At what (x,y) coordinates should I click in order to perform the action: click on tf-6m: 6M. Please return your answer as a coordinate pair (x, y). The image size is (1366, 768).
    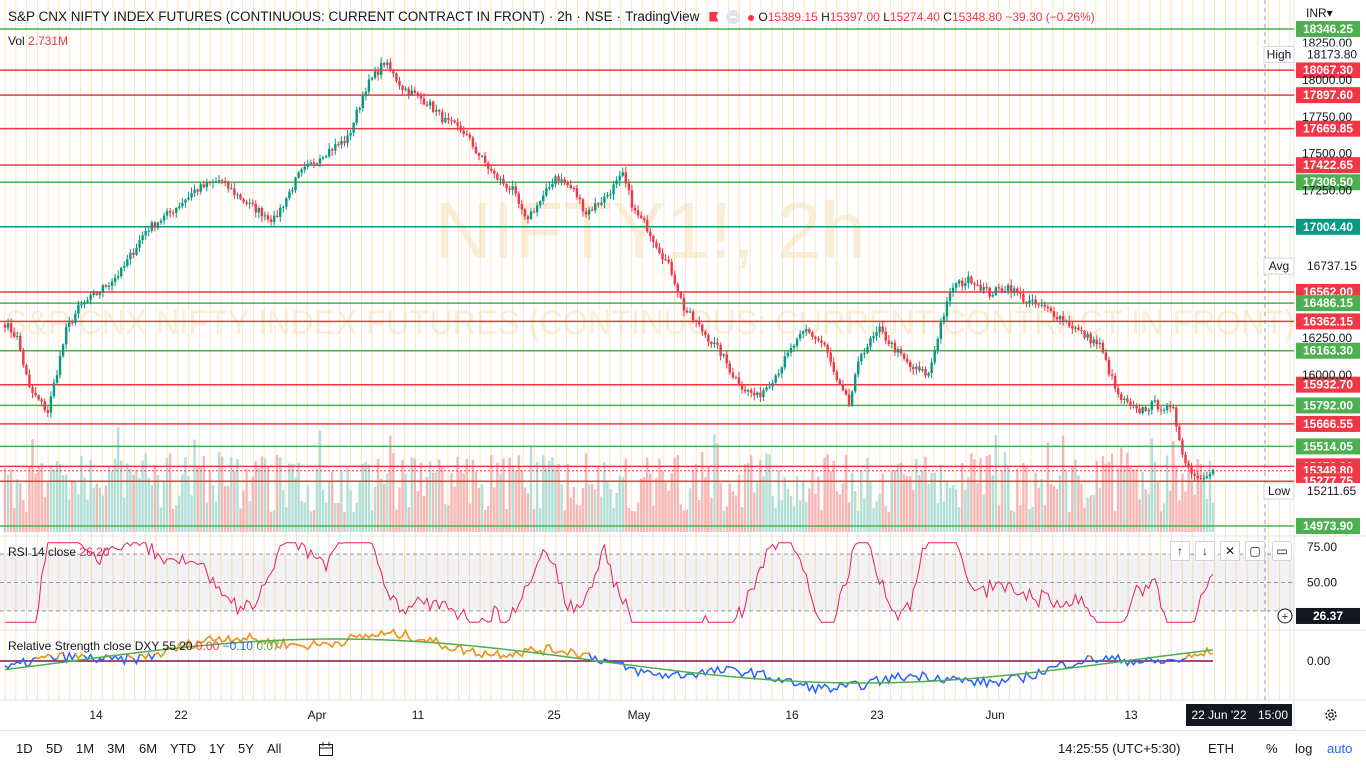
    Looking at the image, I should click on (148, 748).